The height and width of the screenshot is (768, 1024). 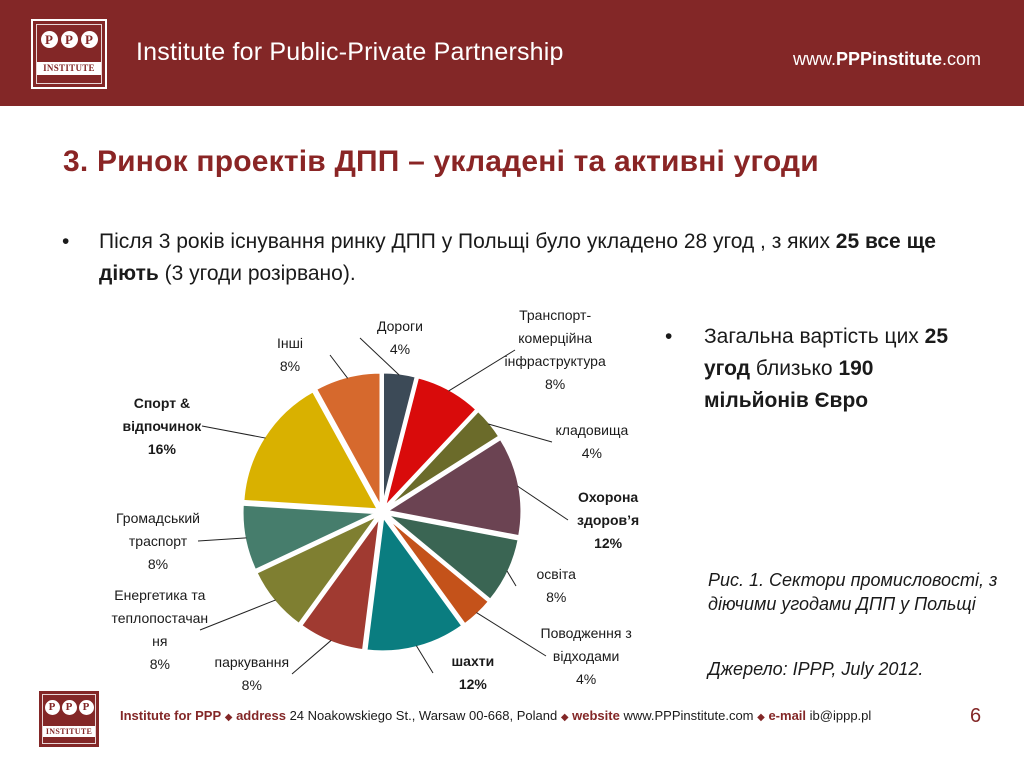 I want to click on bullet-text: Загальна вартість цих, so click(x=814, y=336).